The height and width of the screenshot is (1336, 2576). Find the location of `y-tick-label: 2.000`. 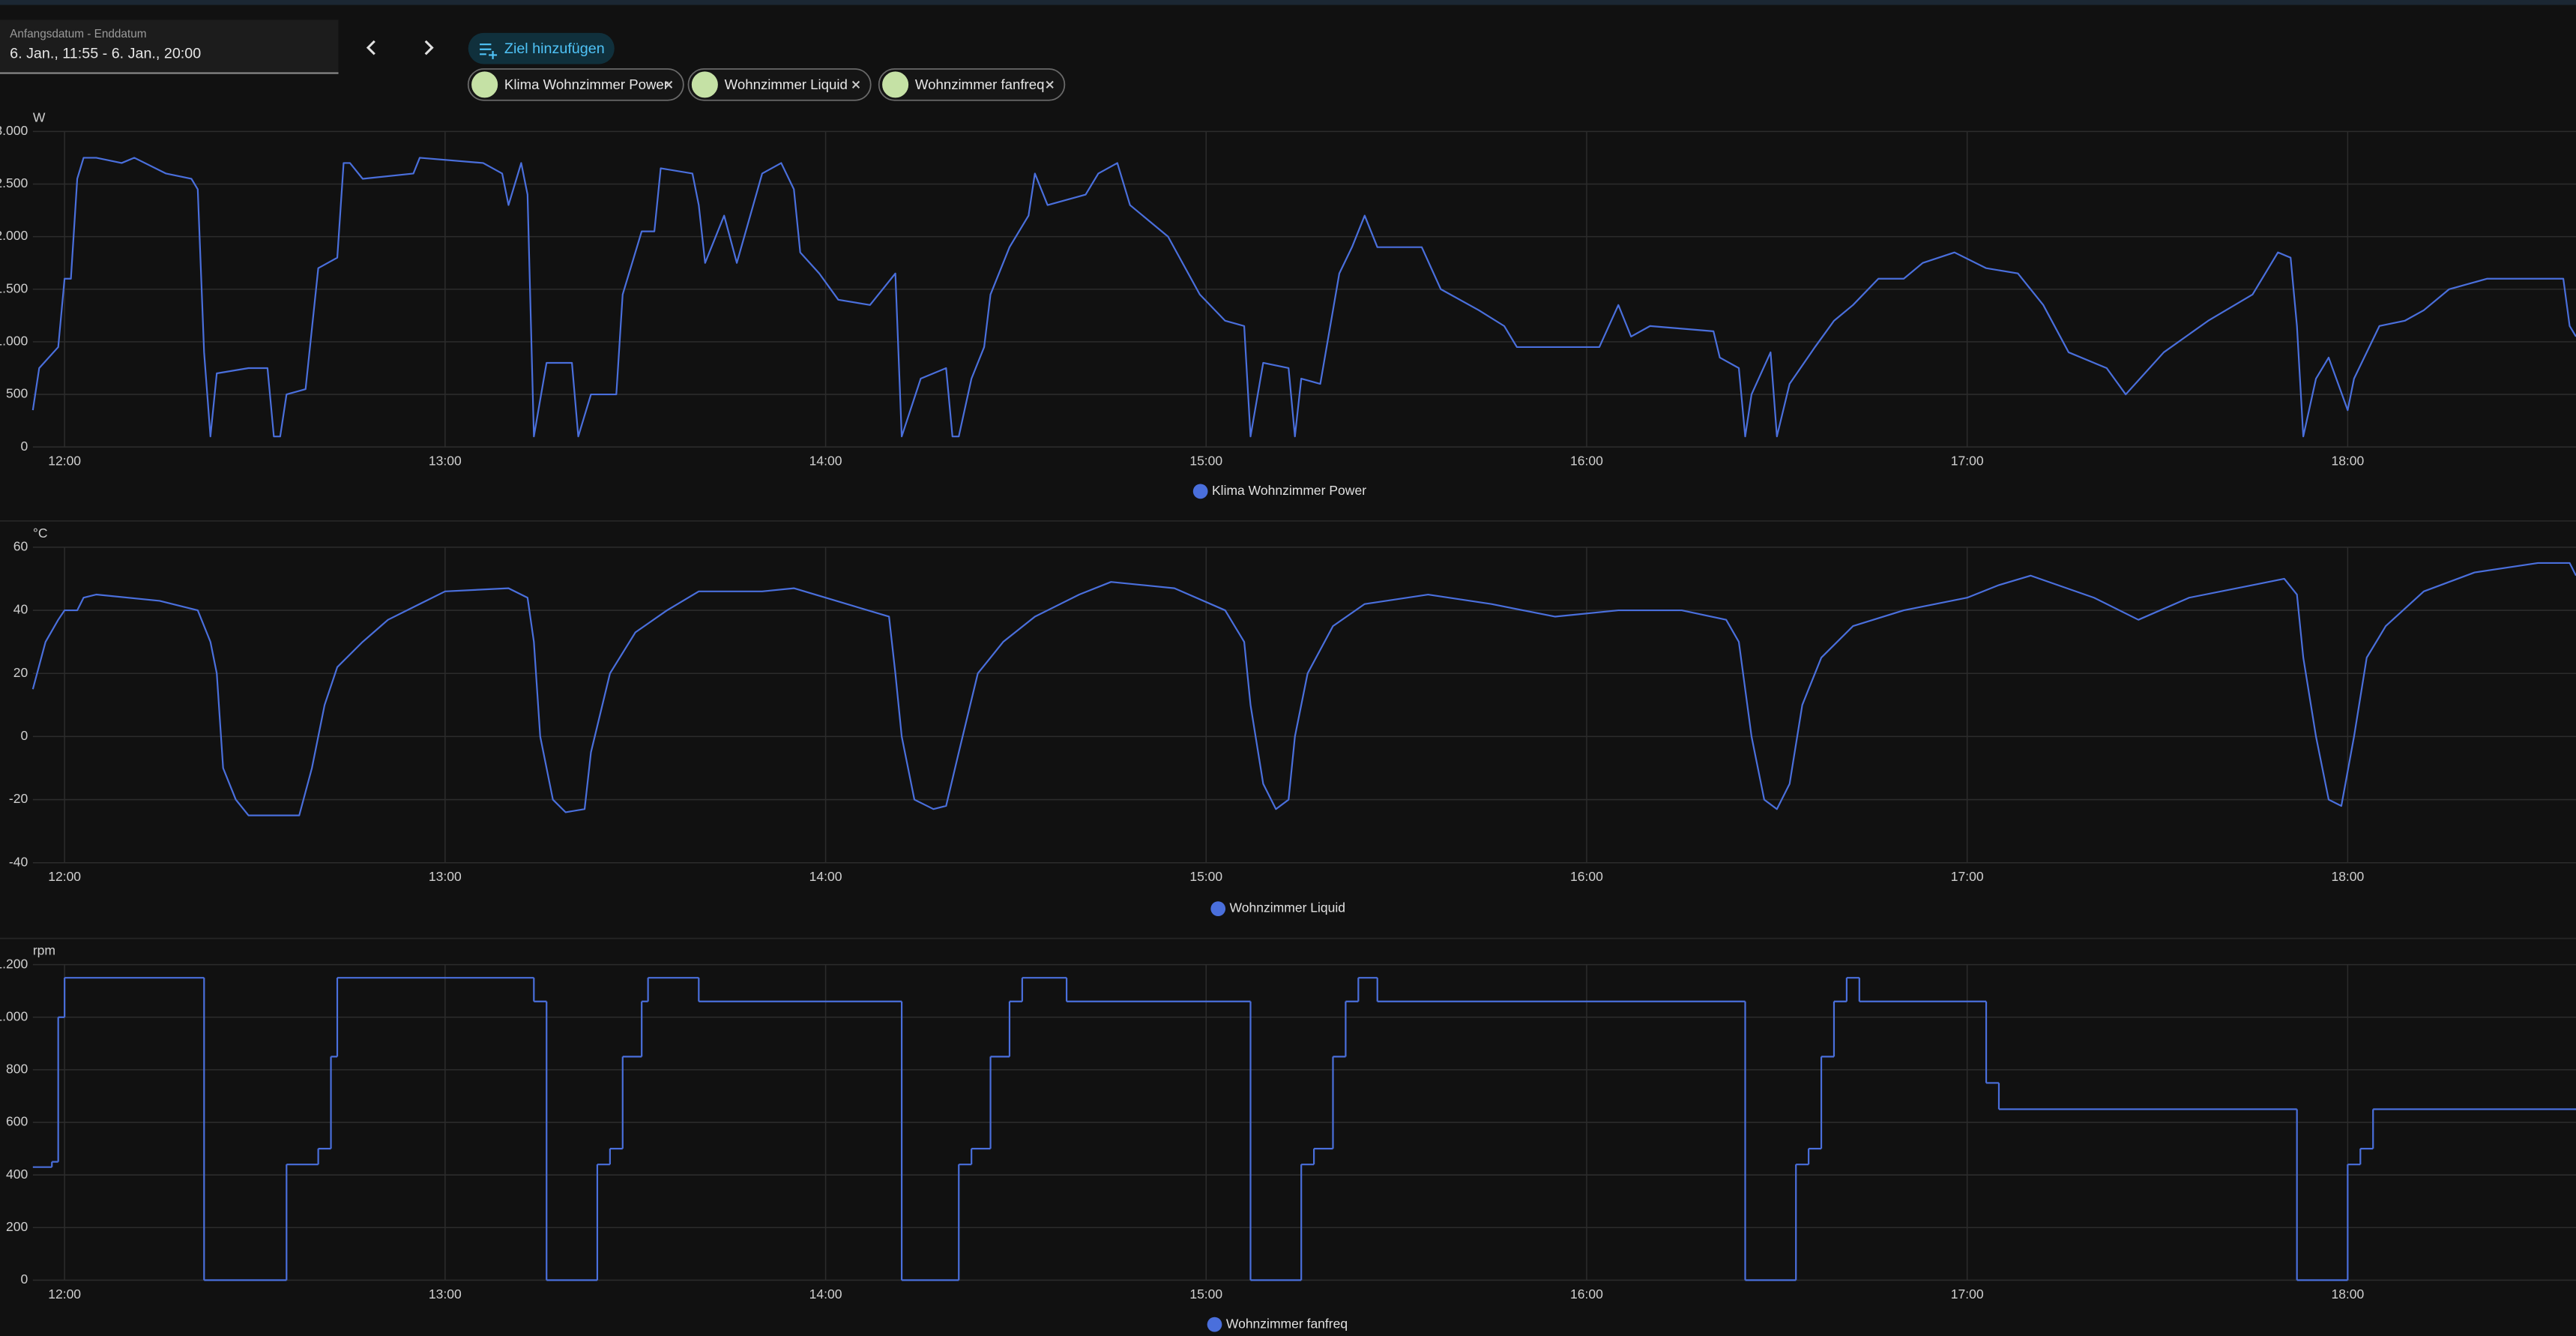

y-tick-label: 2.000 is located at coordinates (14, 235).